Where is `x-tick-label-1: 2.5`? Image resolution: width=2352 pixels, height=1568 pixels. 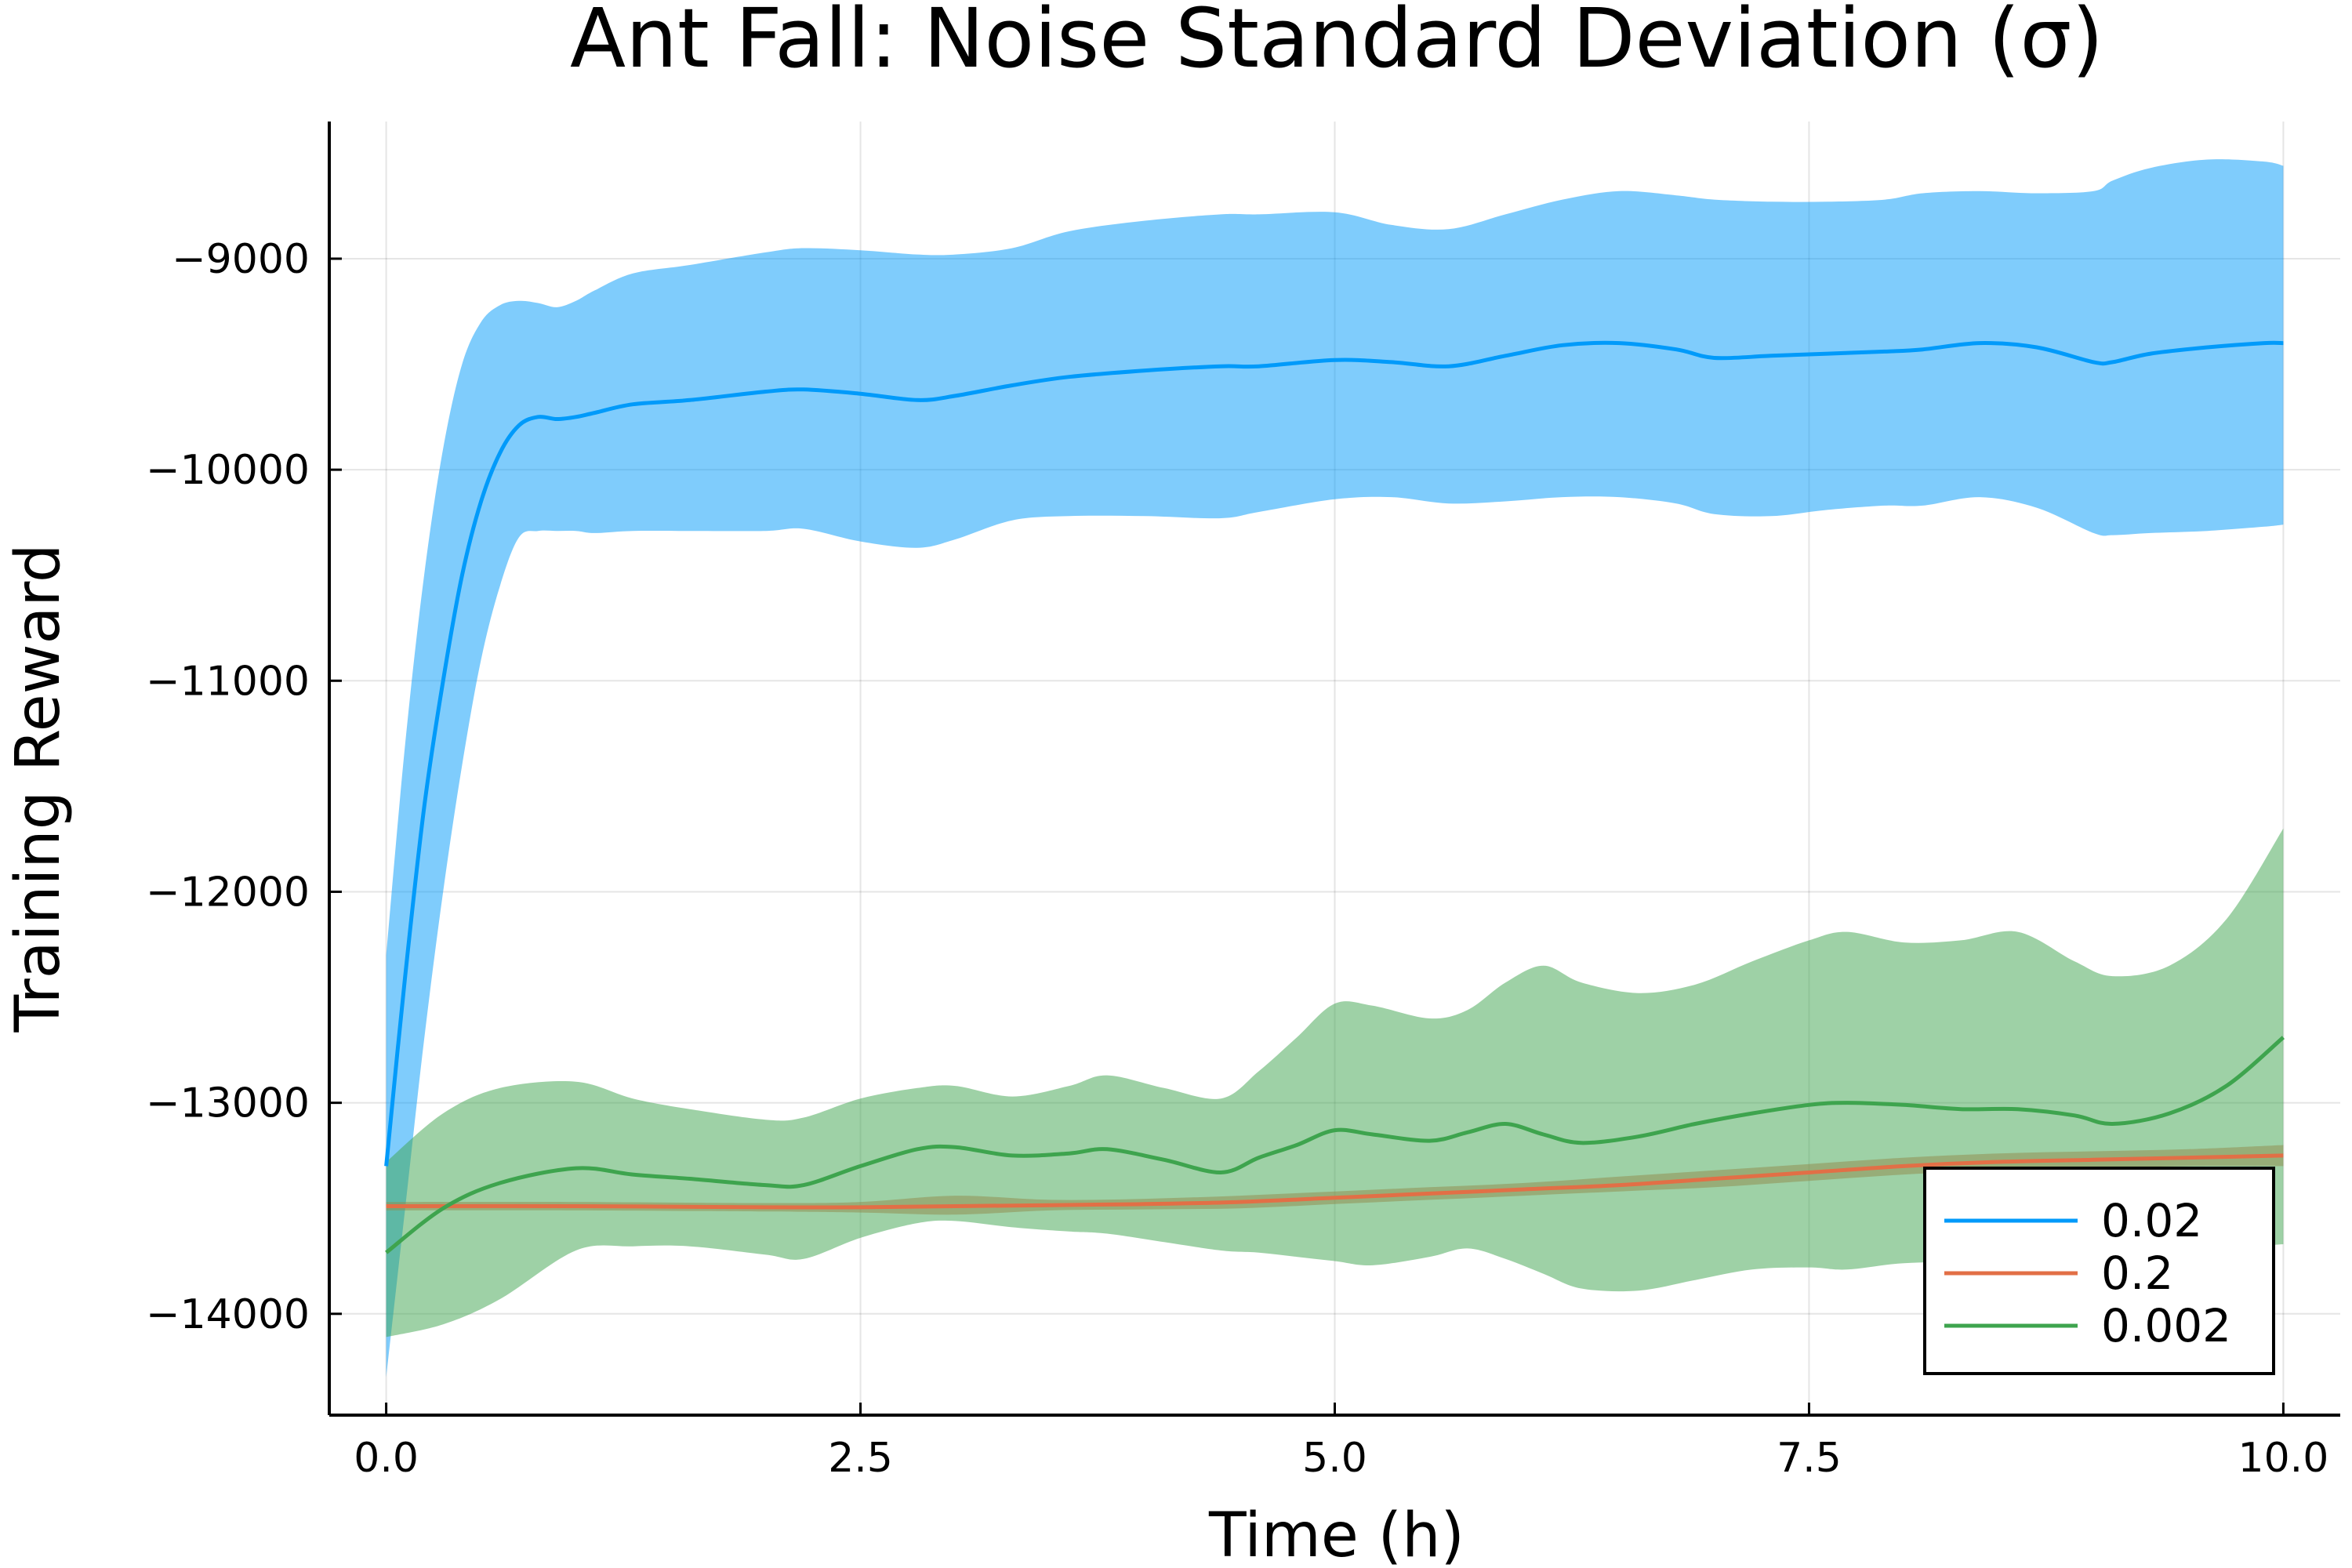
x-tick-label-1: 2.5 is located at coordinates (860, 1458).